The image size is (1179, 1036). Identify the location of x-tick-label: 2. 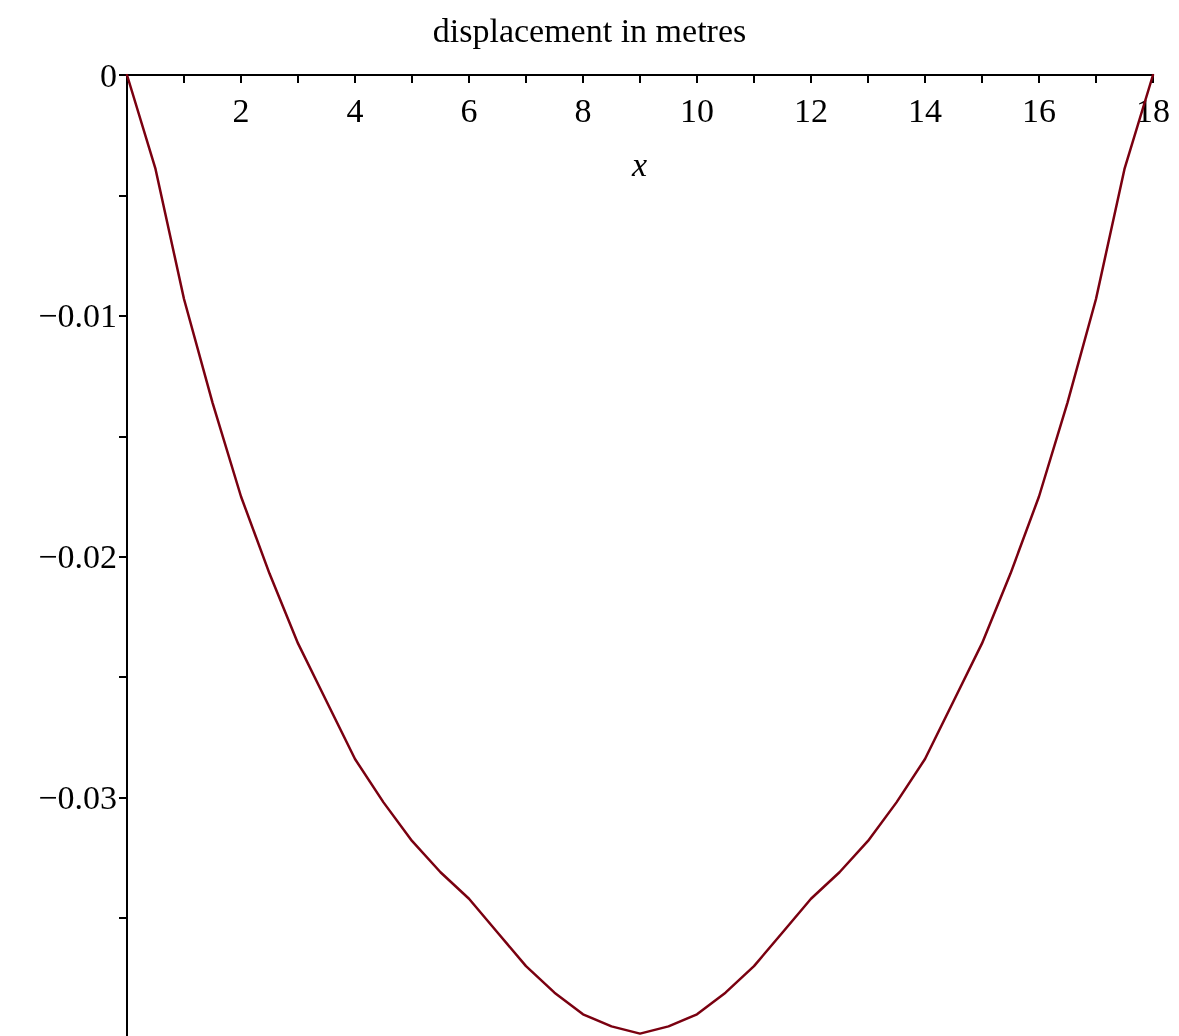
(241, 110).